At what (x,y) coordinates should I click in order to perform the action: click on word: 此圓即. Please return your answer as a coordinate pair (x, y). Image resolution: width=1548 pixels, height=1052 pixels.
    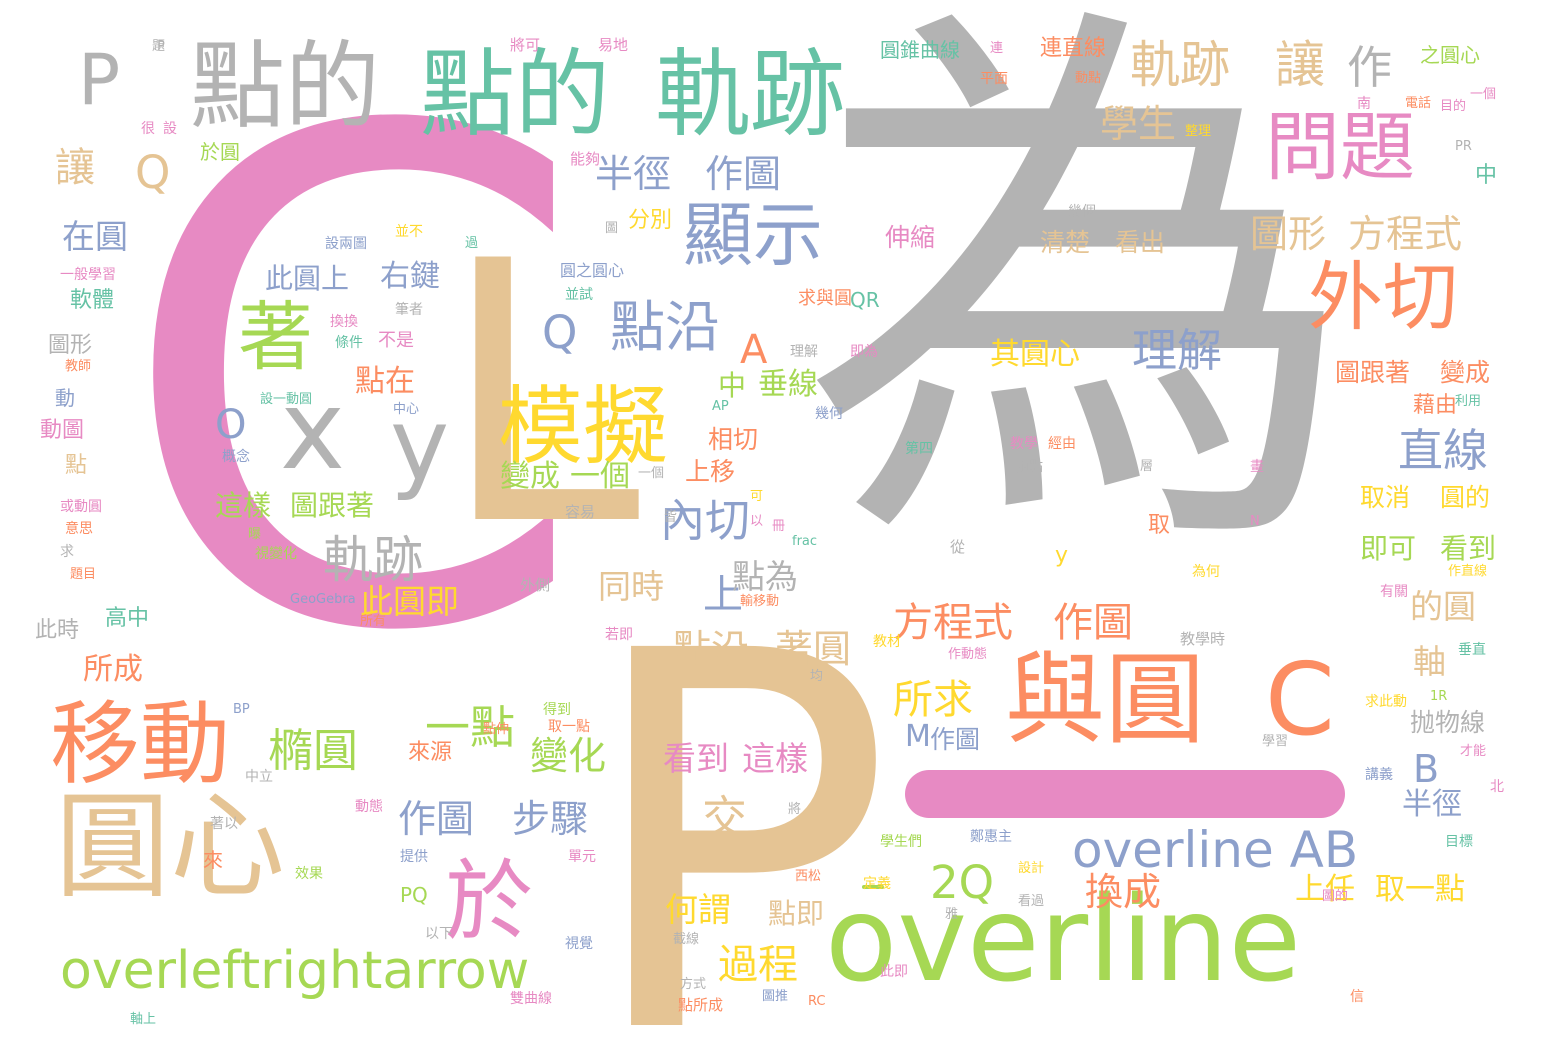
    Looking at the image, I should click on (409, 601).